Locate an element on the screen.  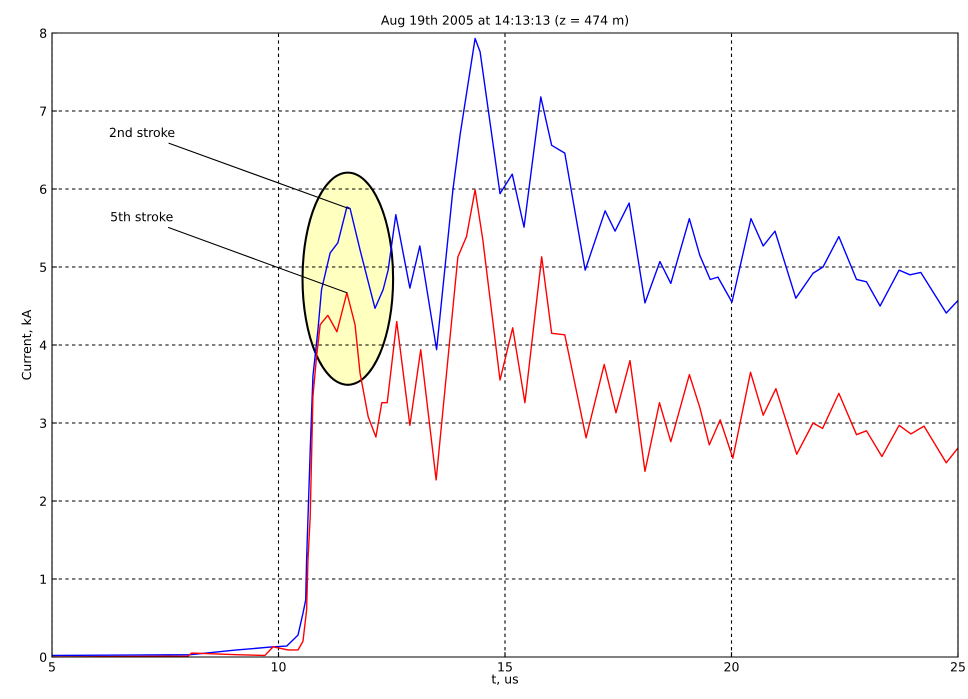
x-tick-label: 15 is located at coordinates (505, 667).